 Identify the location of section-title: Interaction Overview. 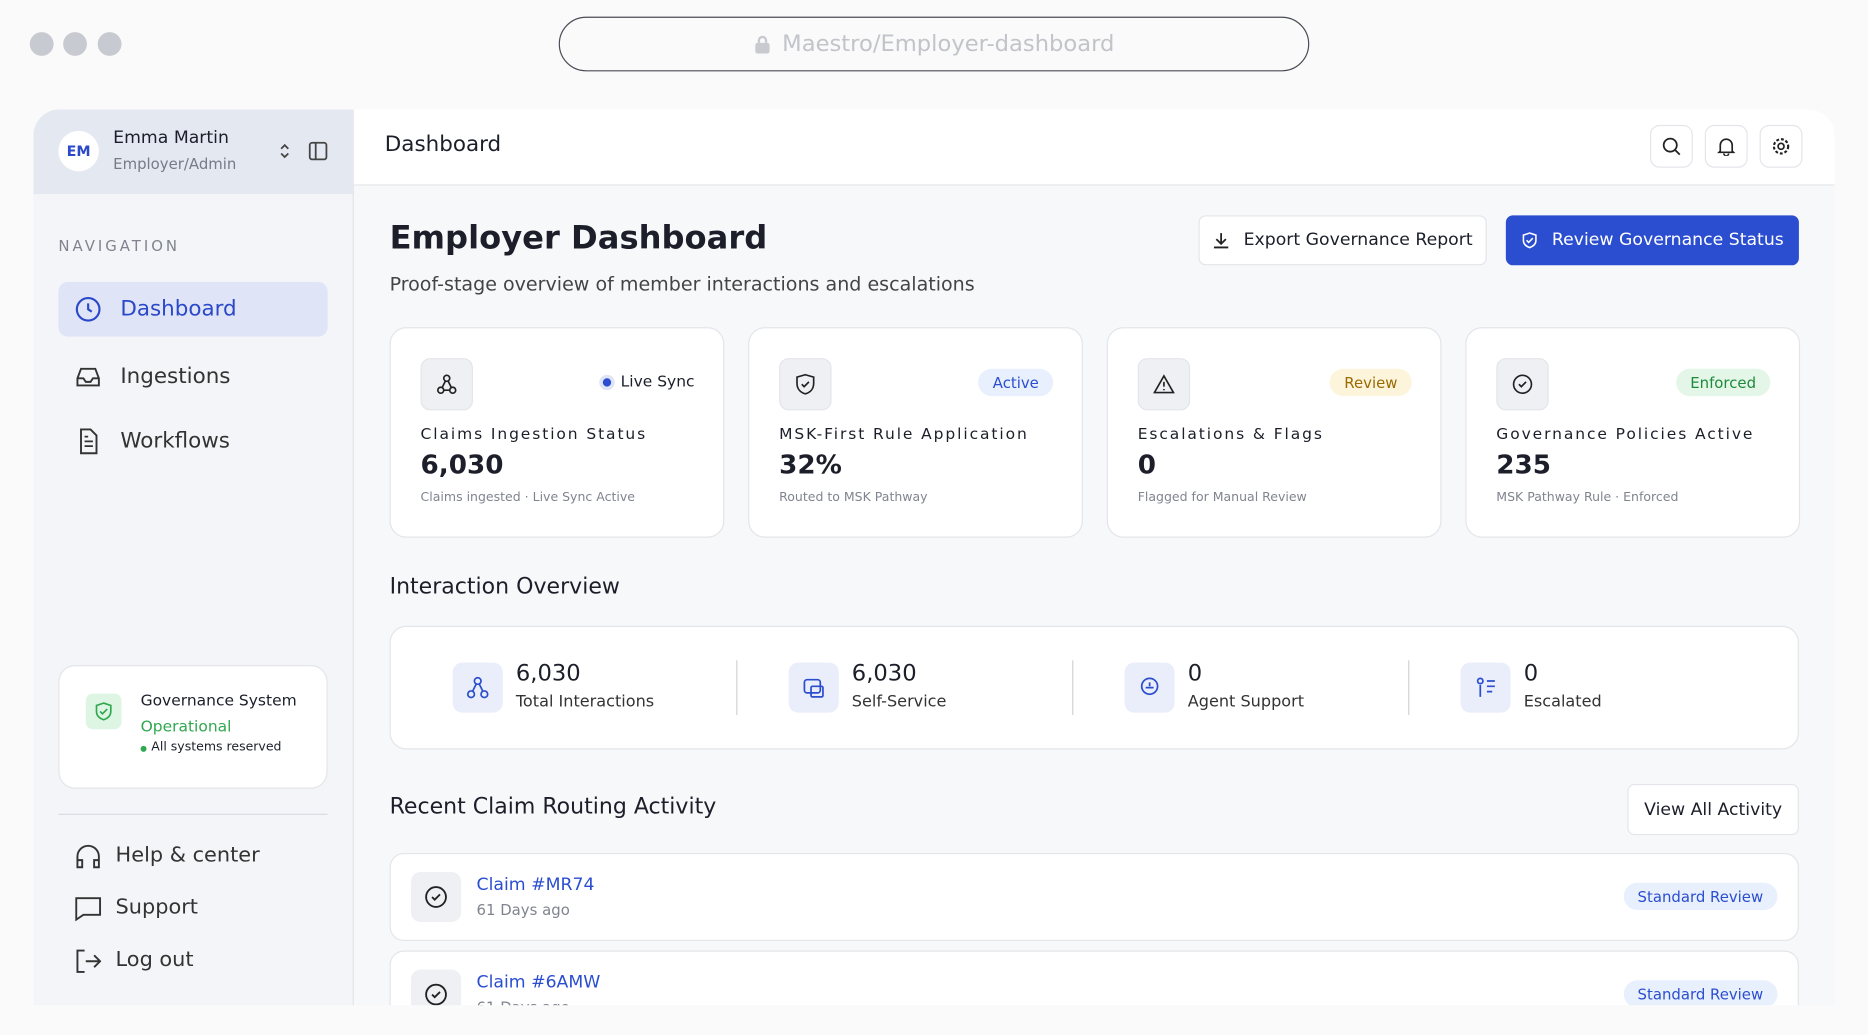
(504, 587).